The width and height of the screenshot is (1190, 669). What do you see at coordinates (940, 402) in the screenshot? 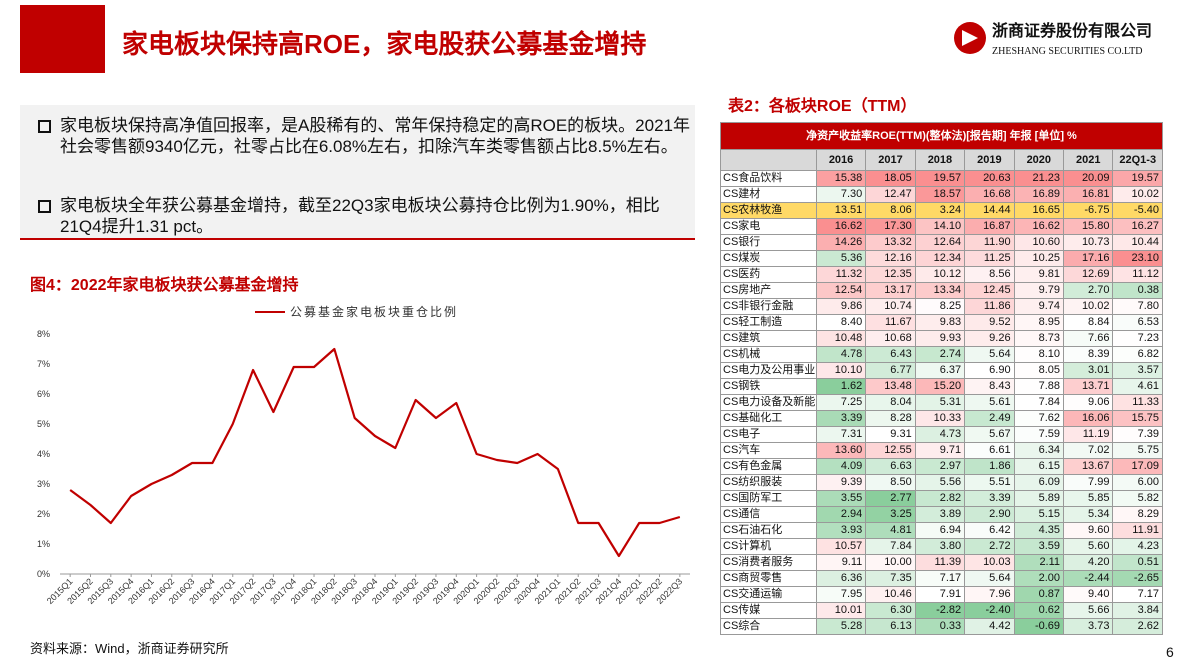
I see `table-cell: 5.31` at bounding box center [940, 402].